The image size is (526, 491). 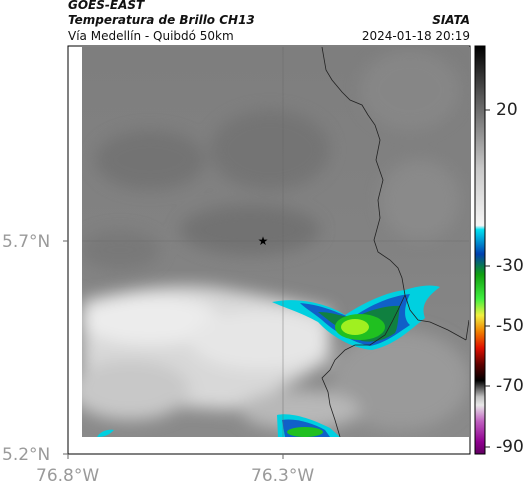 What do you see at coordinates (507, 110) in the screenshot?
I see `colorbar-label: 20` at bounding box center [507, 110].